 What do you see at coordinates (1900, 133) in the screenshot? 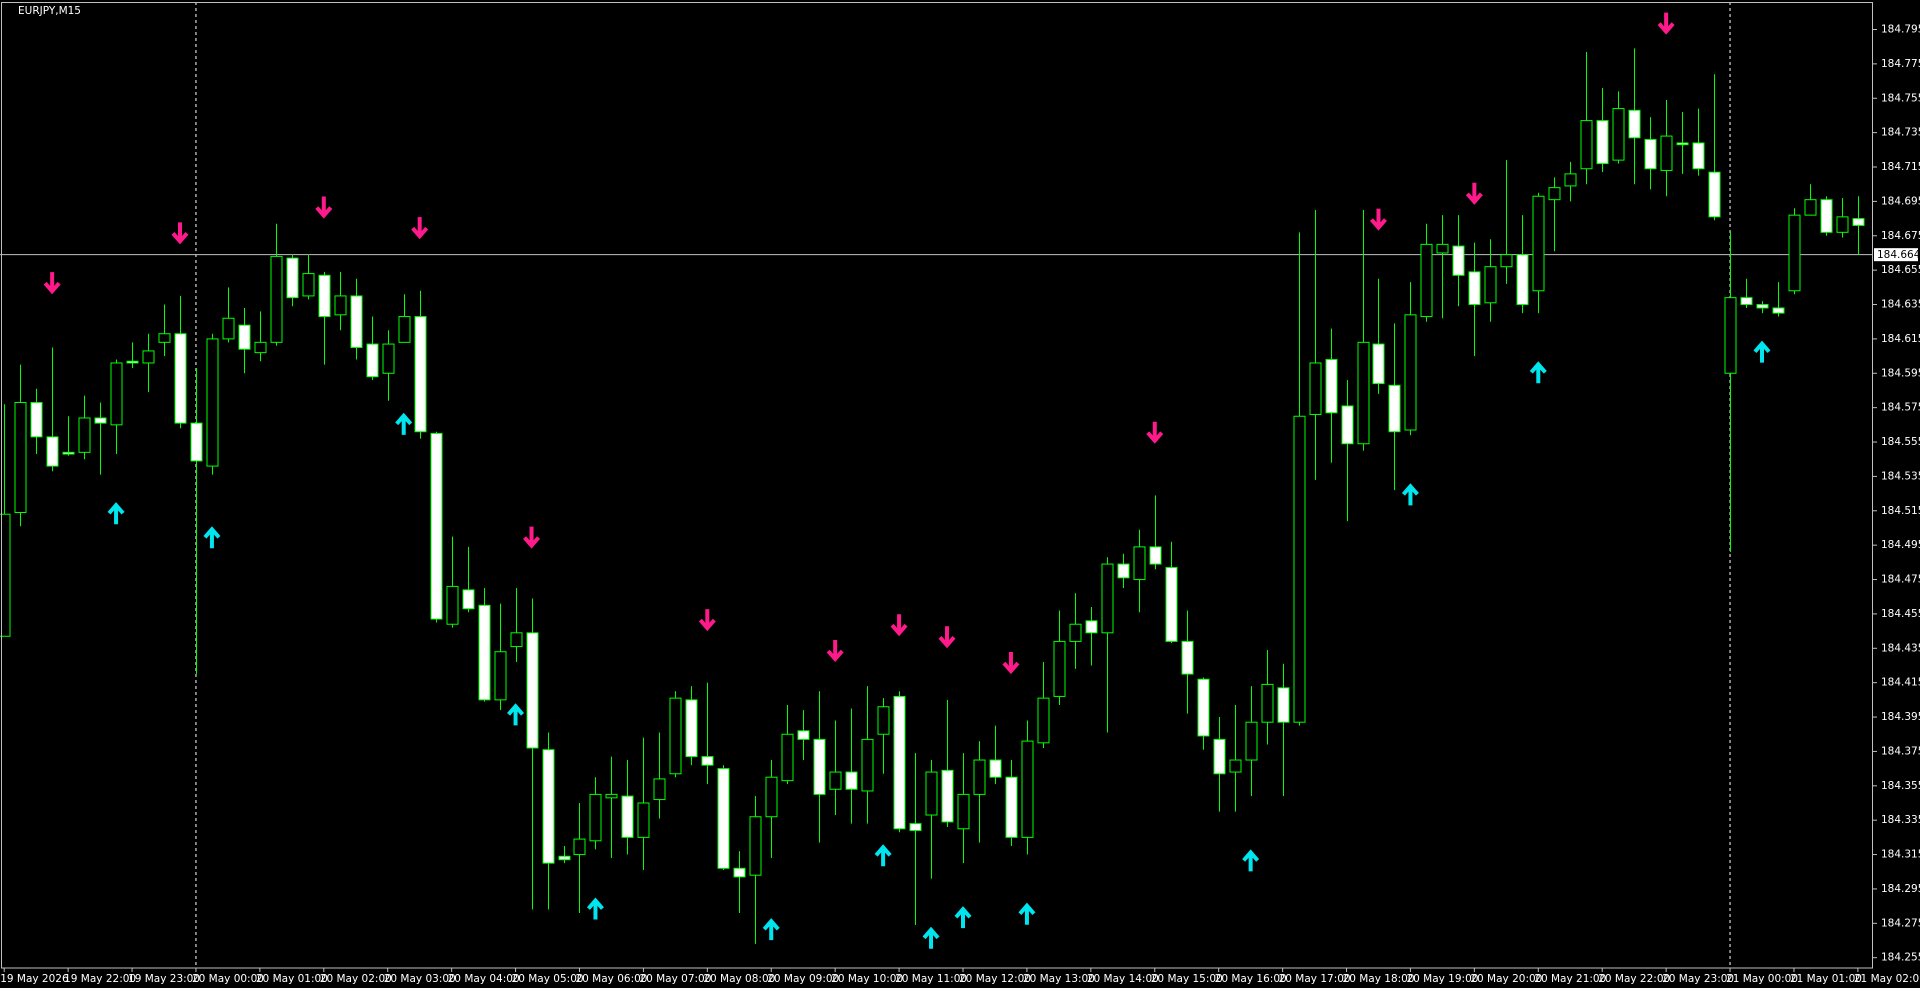
I see `y-tick-label: 184.735` at bounding box center [1900, 133].